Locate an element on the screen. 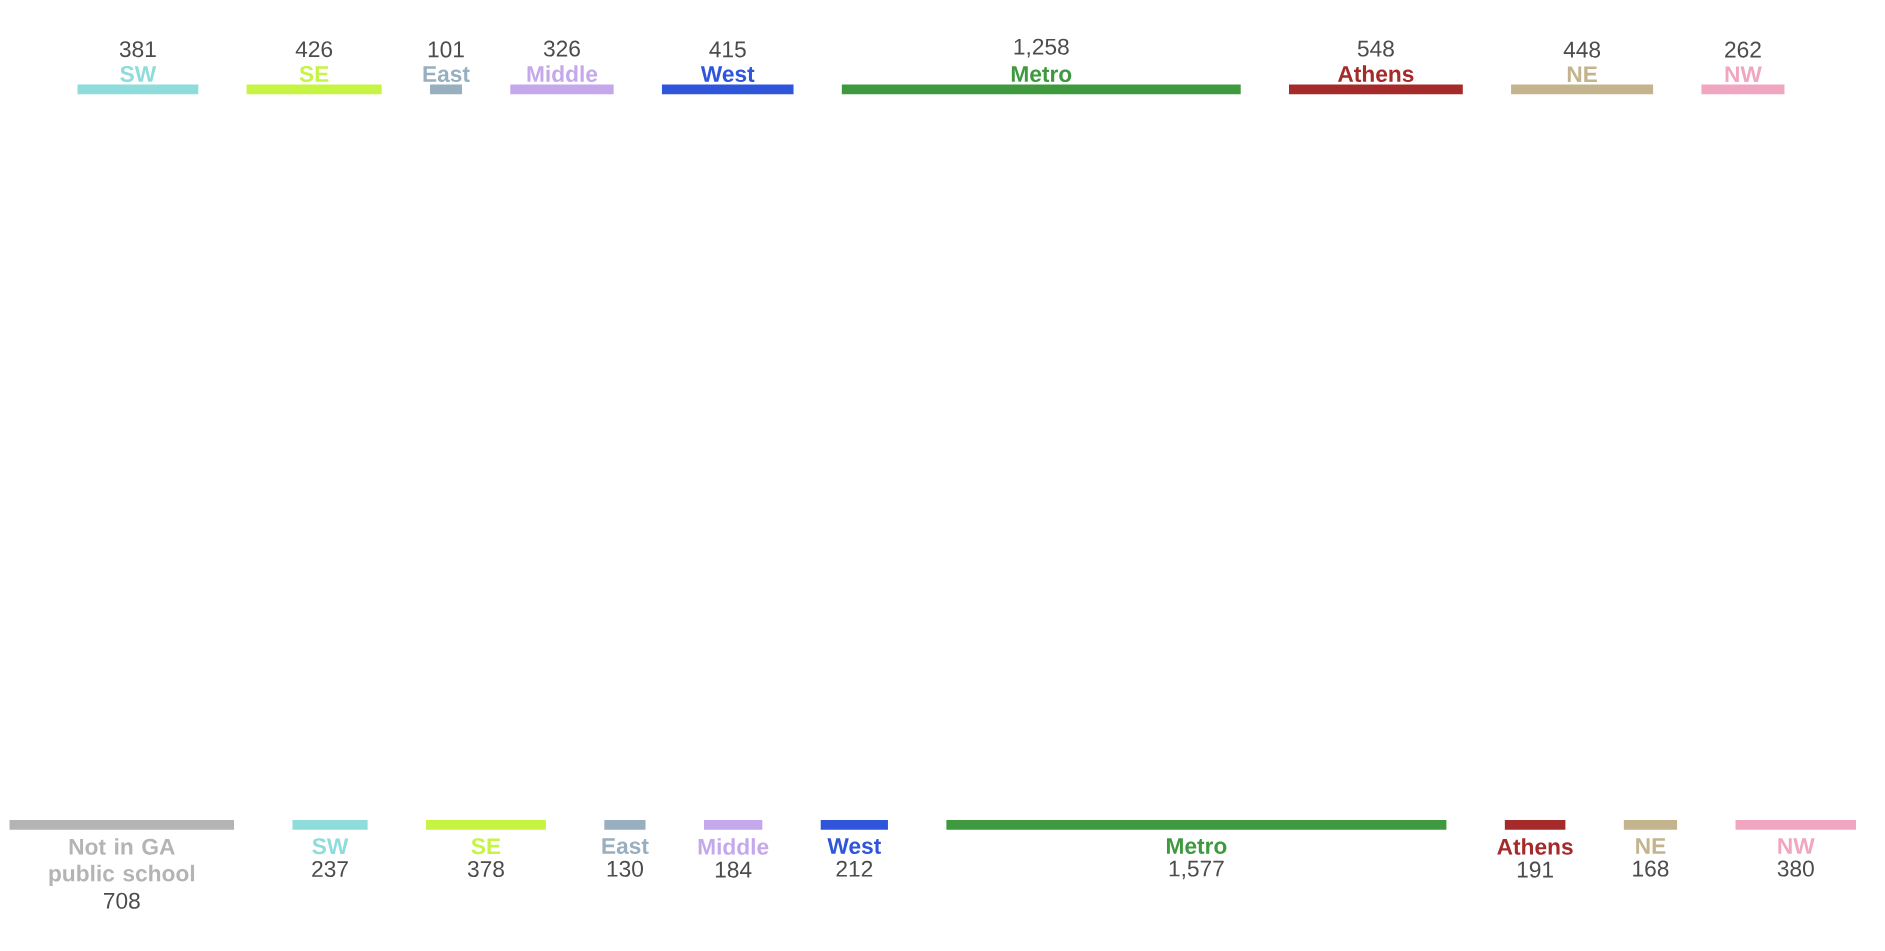  data-label: 130 is located at coordinates (625, 868).